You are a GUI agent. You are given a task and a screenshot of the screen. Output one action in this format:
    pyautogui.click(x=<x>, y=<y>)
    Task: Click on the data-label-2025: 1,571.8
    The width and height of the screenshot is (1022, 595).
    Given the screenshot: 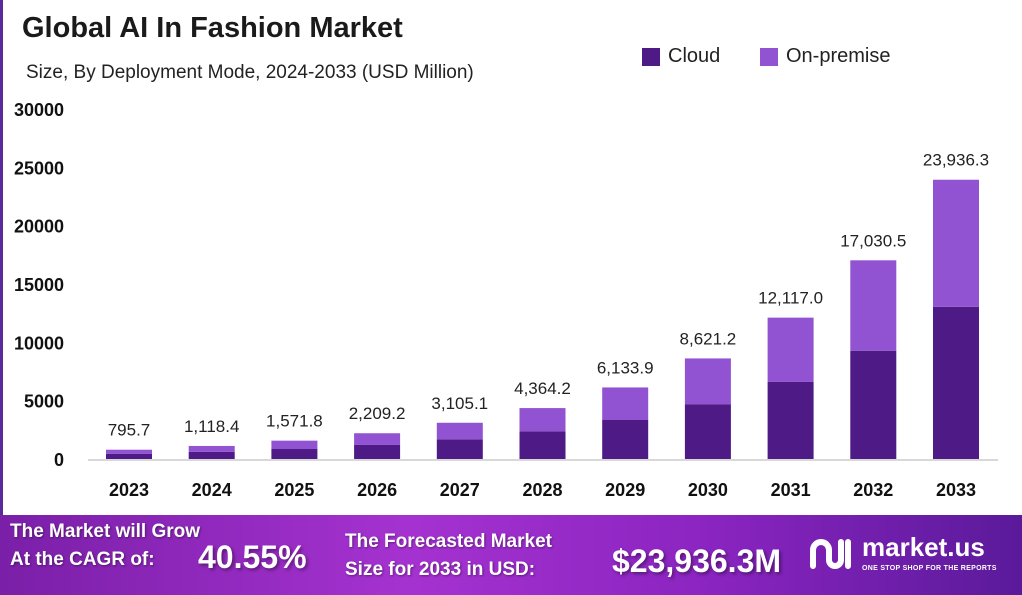 What is the action you would take?
    pyautogui.click(x=294, y=421)
    